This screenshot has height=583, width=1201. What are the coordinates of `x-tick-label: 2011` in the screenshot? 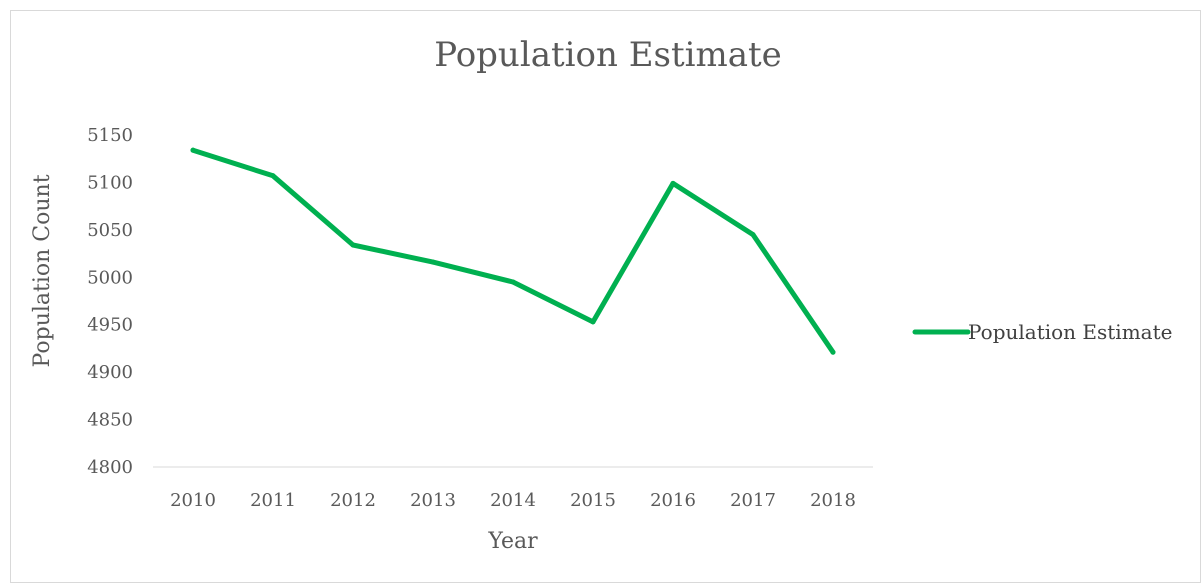 It's located at (273, 500).